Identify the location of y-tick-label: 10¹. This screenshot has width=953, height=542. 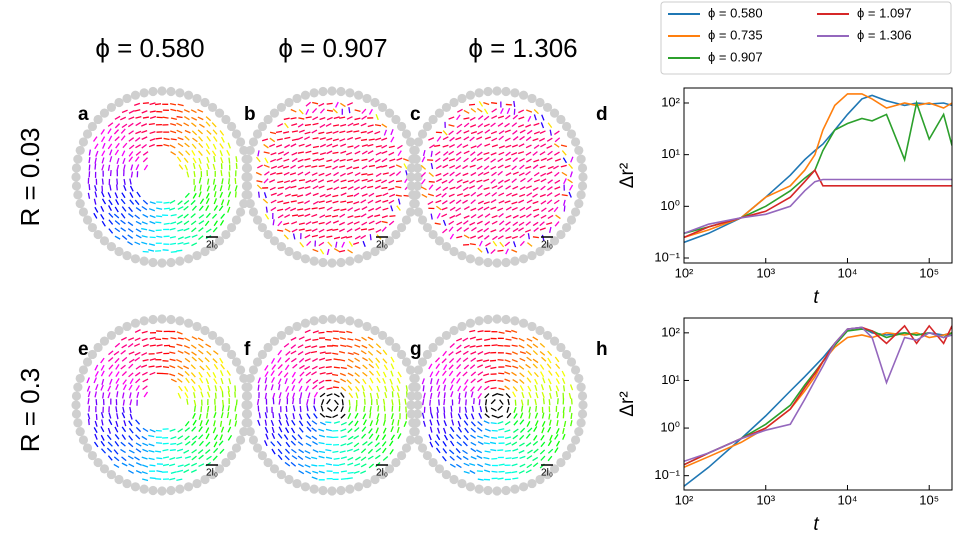
(670, 153).